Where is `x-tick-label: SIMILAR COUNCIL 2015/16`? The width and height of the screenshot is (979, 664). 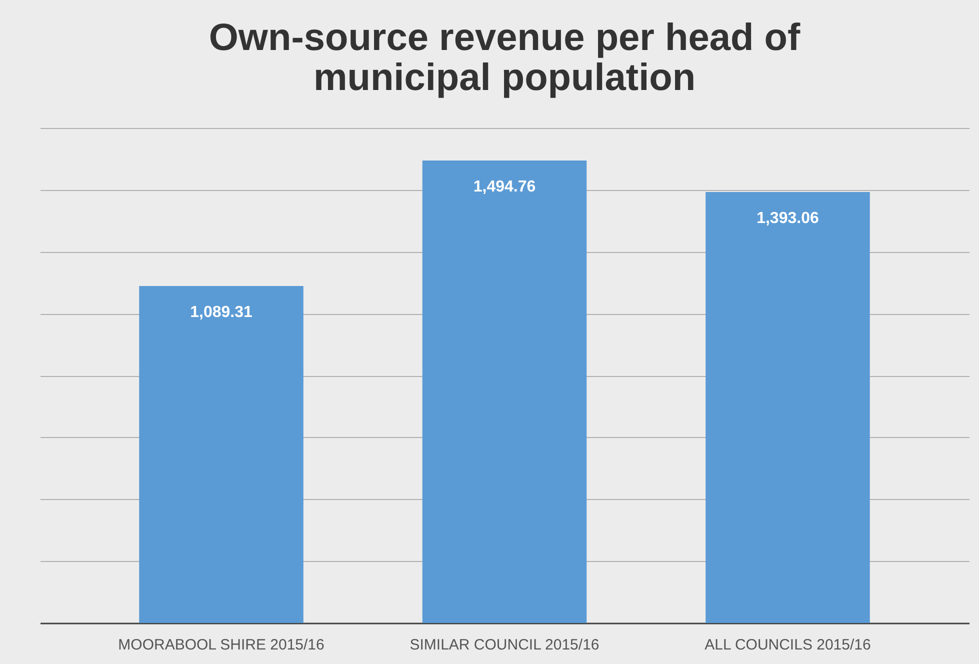
x-tick-label: SIMILAR COUNCIL 2015/16 is located at coordinates (505, 645).